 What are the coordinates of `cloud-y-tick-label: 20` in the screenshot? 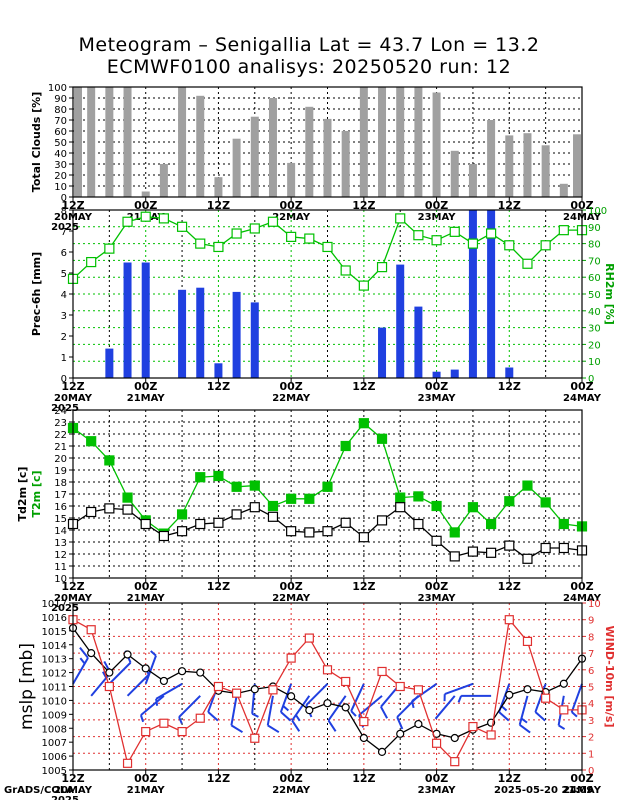 It's located at (60, 176).